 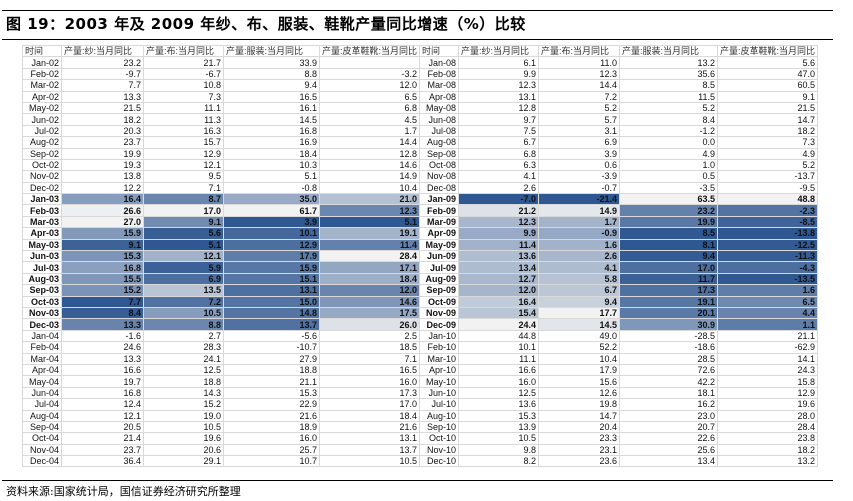 I want to click on footwear-cell: 18.4, so click(x=369, y=415).